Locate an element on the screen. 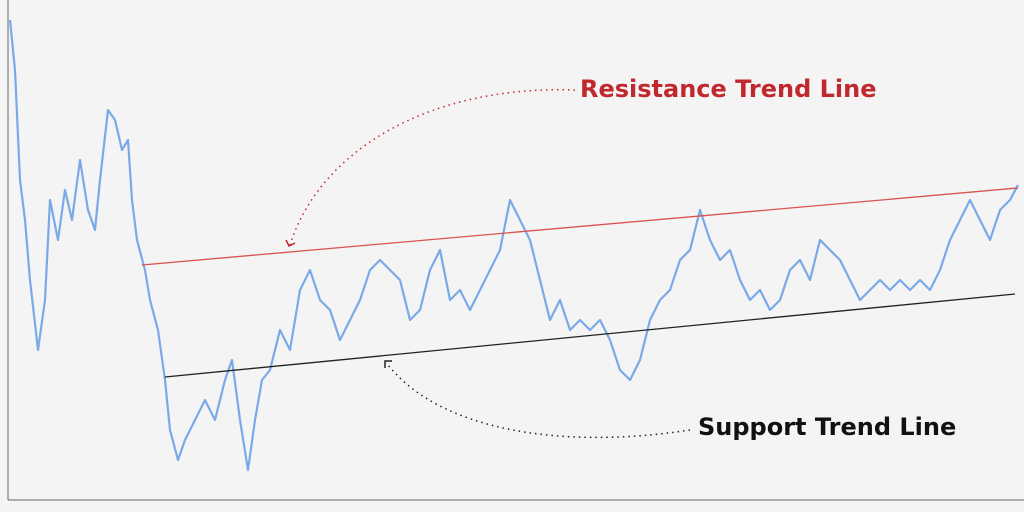 This screenshot has height=512, width=1024. support-arrowhead is located at coordinates (388, 364).